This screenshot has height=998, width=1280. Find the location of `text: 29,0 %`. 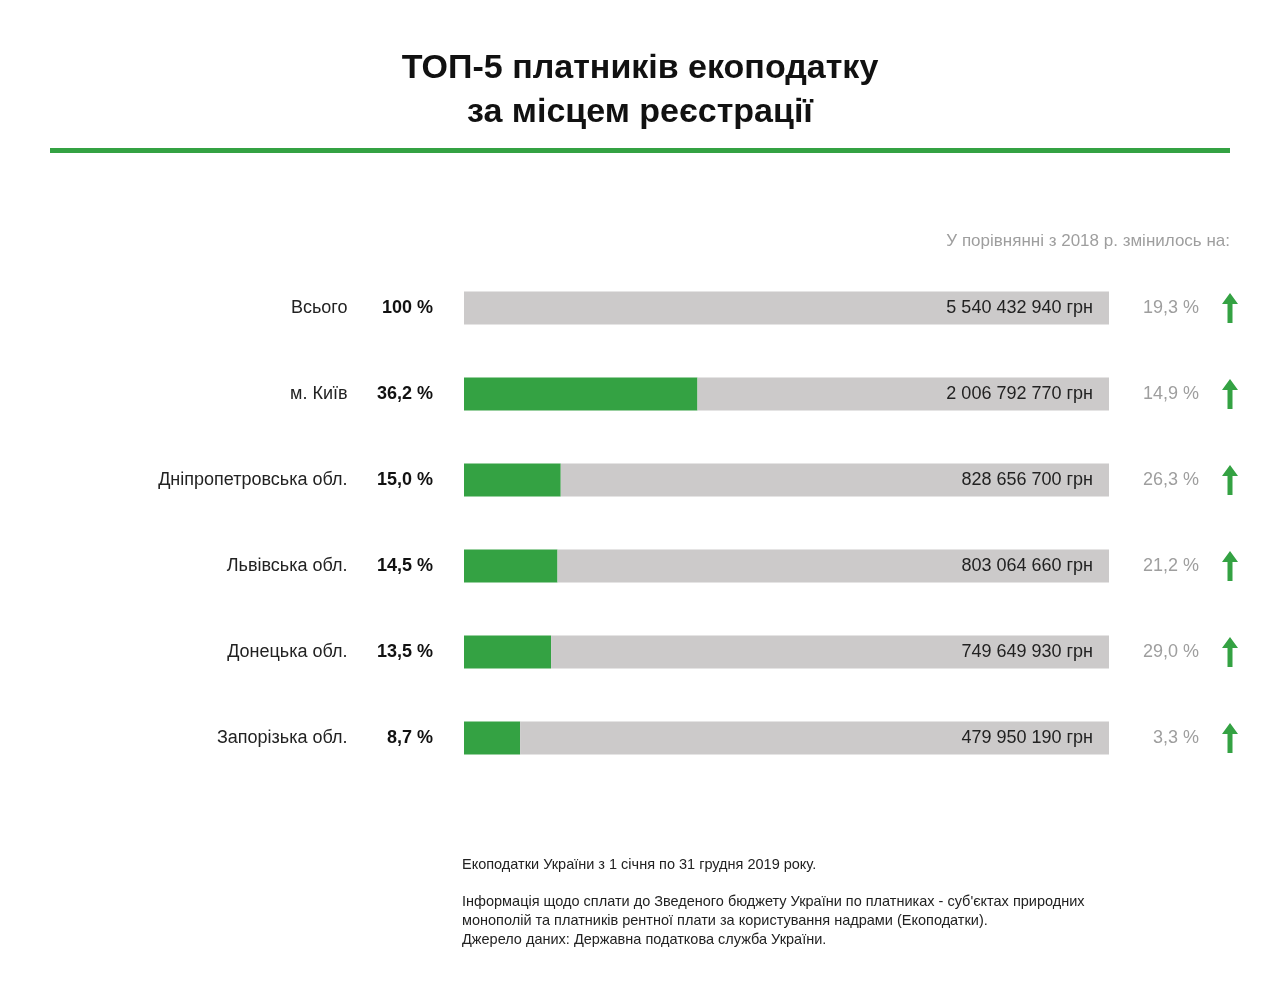

text: 29,0 % is located at coordinates (1170, 651).